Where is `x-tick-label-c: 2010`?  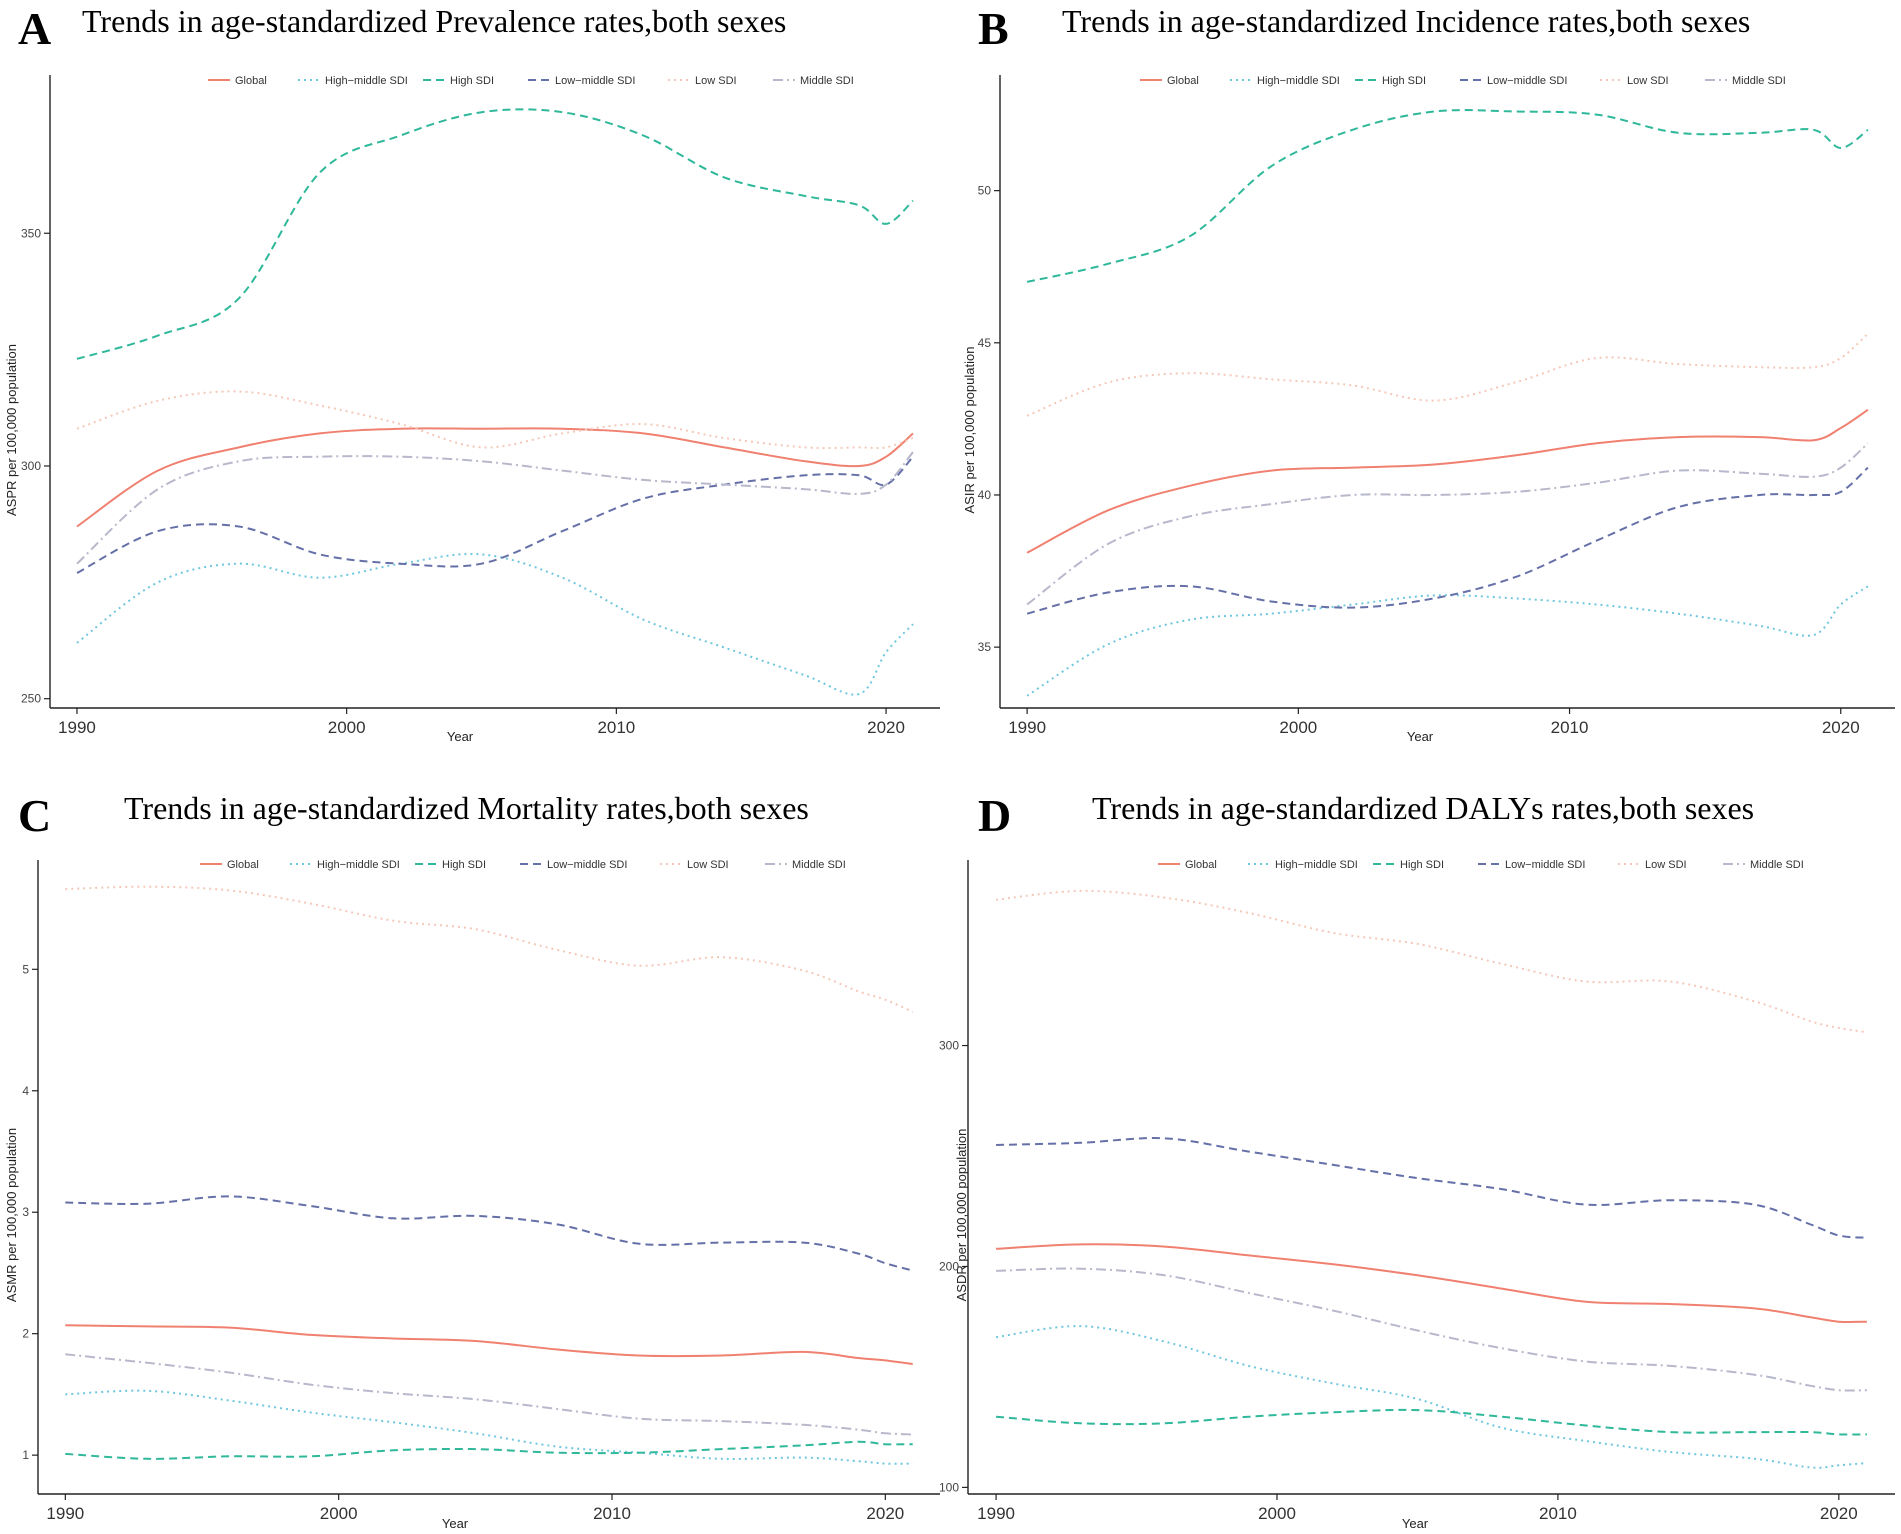 x-tick-label-c: 2010 is located at coordinates (612, 1513).